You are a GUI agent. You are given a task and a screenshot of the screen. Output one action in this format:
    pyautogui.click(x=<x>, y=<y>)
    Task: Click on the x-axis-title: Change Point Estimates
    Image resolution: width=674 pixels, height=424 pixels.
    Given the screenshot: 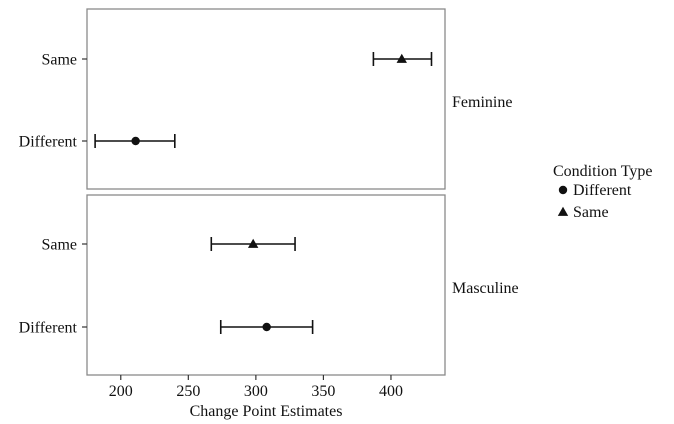 What is the action you would take?
    pyautogui.click(x=266, y=411)
    